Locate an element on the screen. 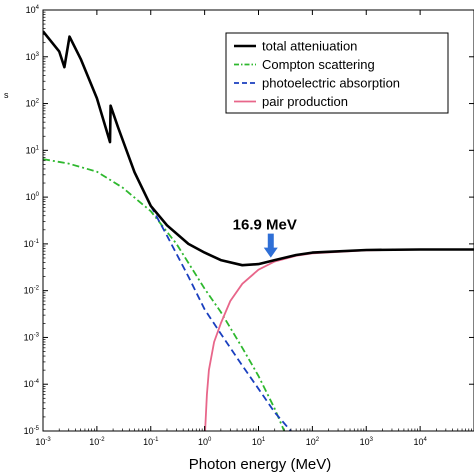 Image resolution: width=474 pixels, height=474 pixels. annotation-arrow is located at coordinates (270, 245).